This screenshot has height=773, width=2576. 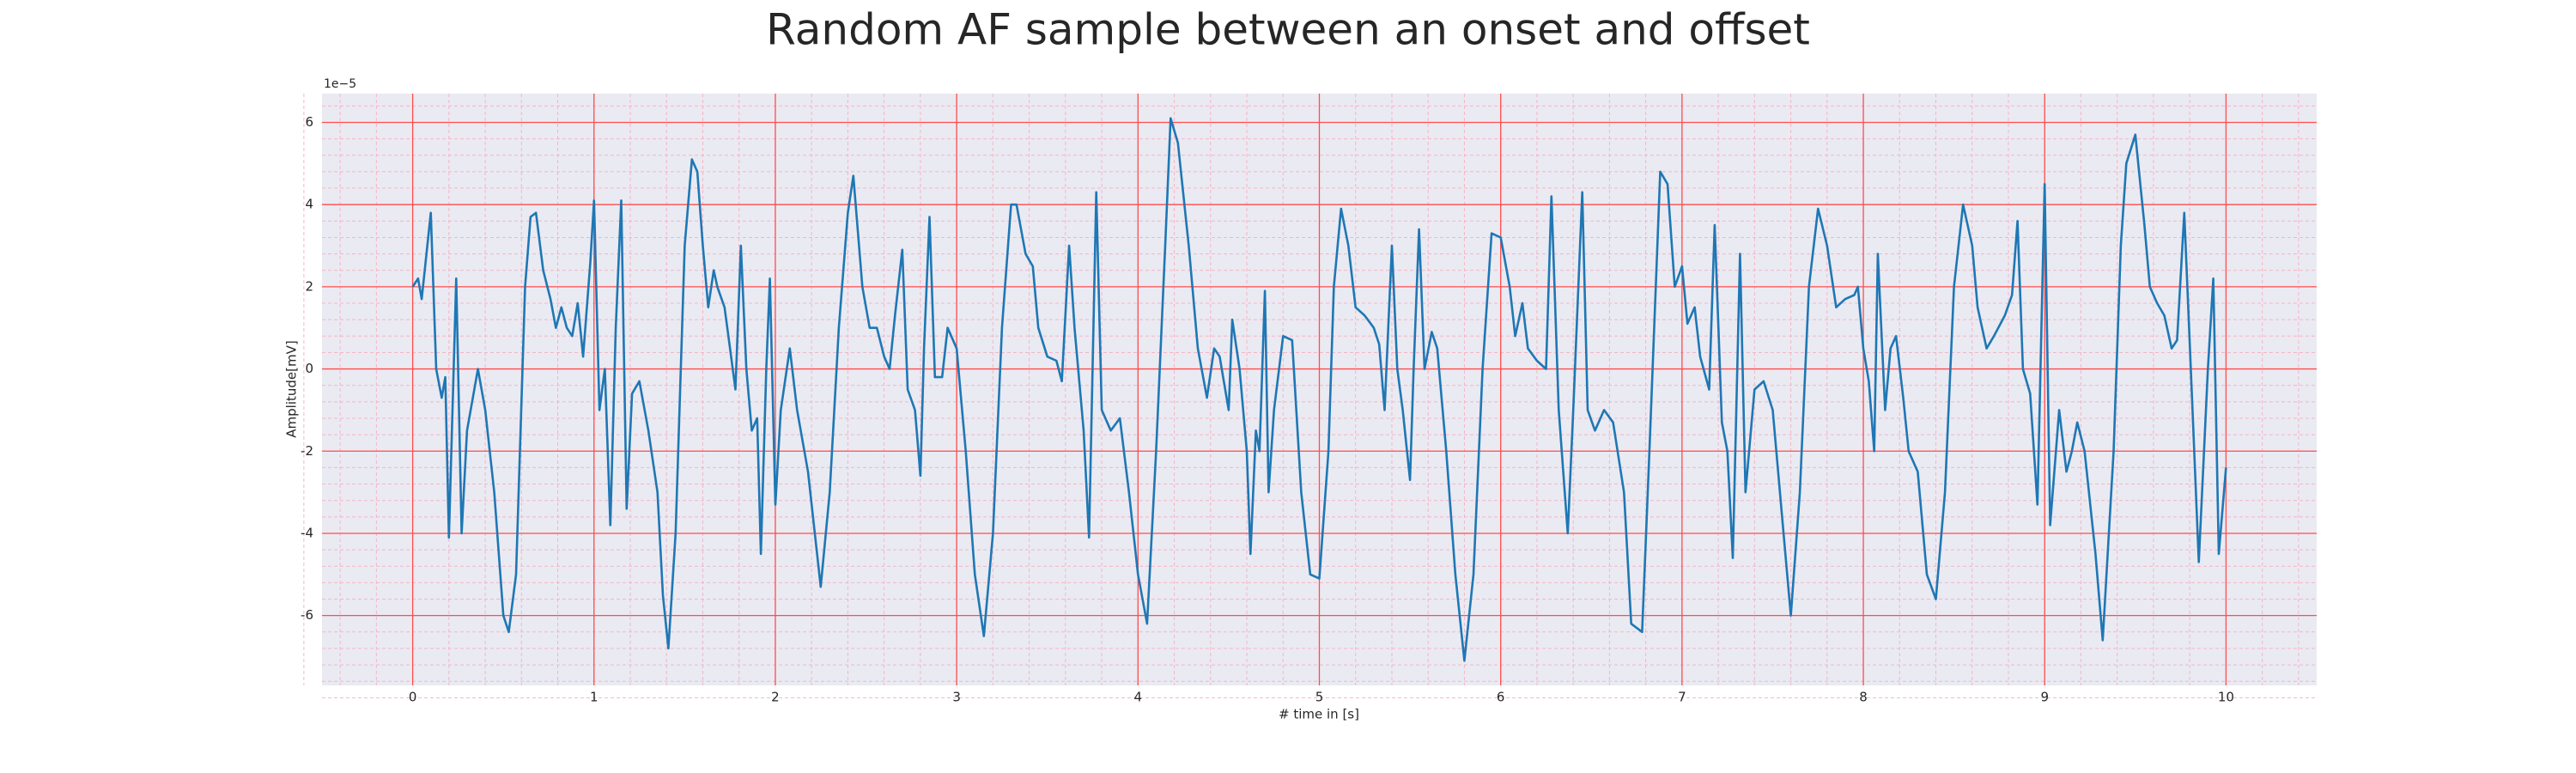 What do you see at coordinates (307, 615) in the screenshot?
I see `y-tick-label: -6` at bounding box center [307, 615].